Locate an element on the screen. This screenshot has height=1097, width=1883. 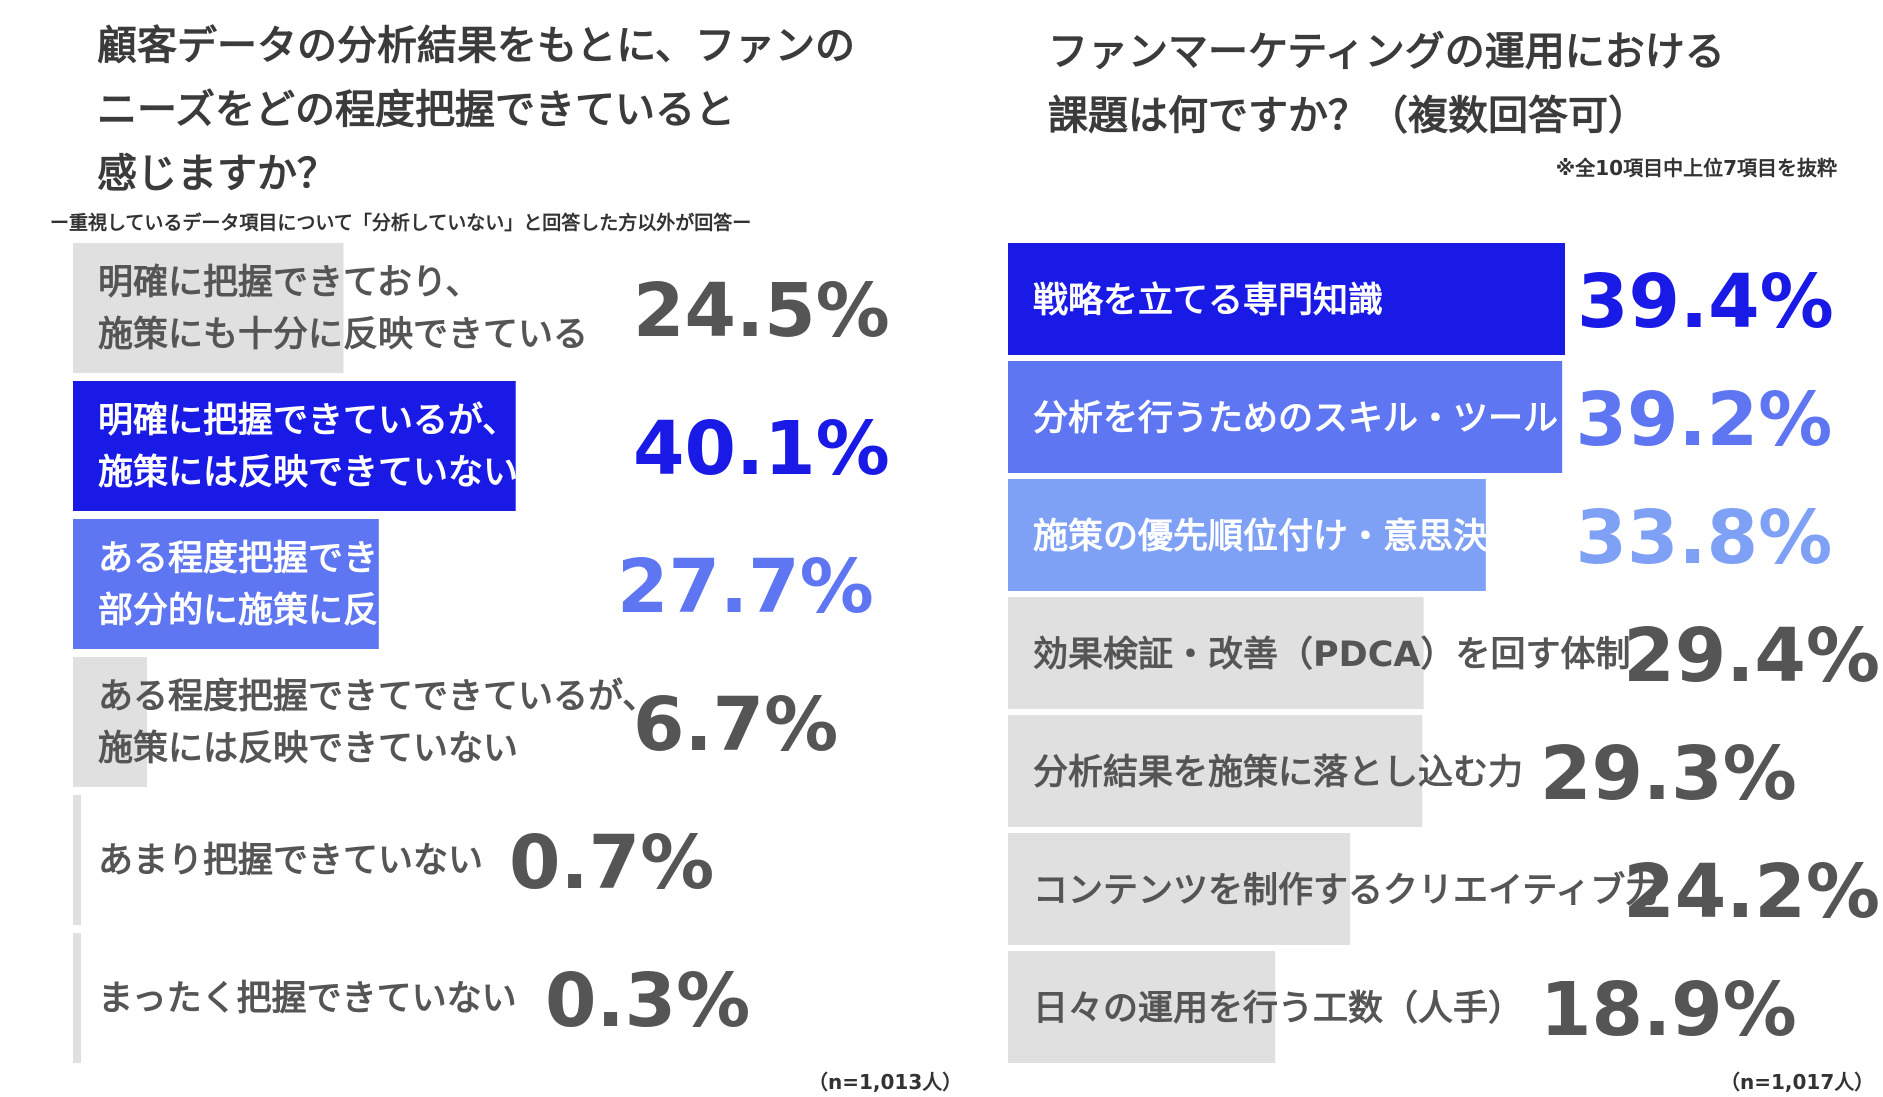
left-bar-2-value: 40.1% is located at coordinates (761, 449).